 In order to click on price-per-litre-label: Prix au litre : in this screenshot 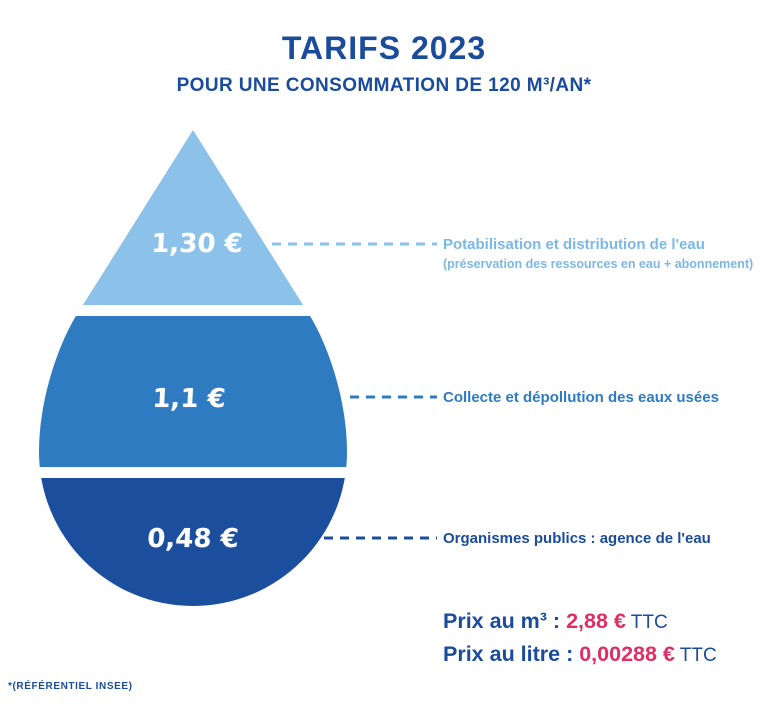, I will do `click(511, 654)`.